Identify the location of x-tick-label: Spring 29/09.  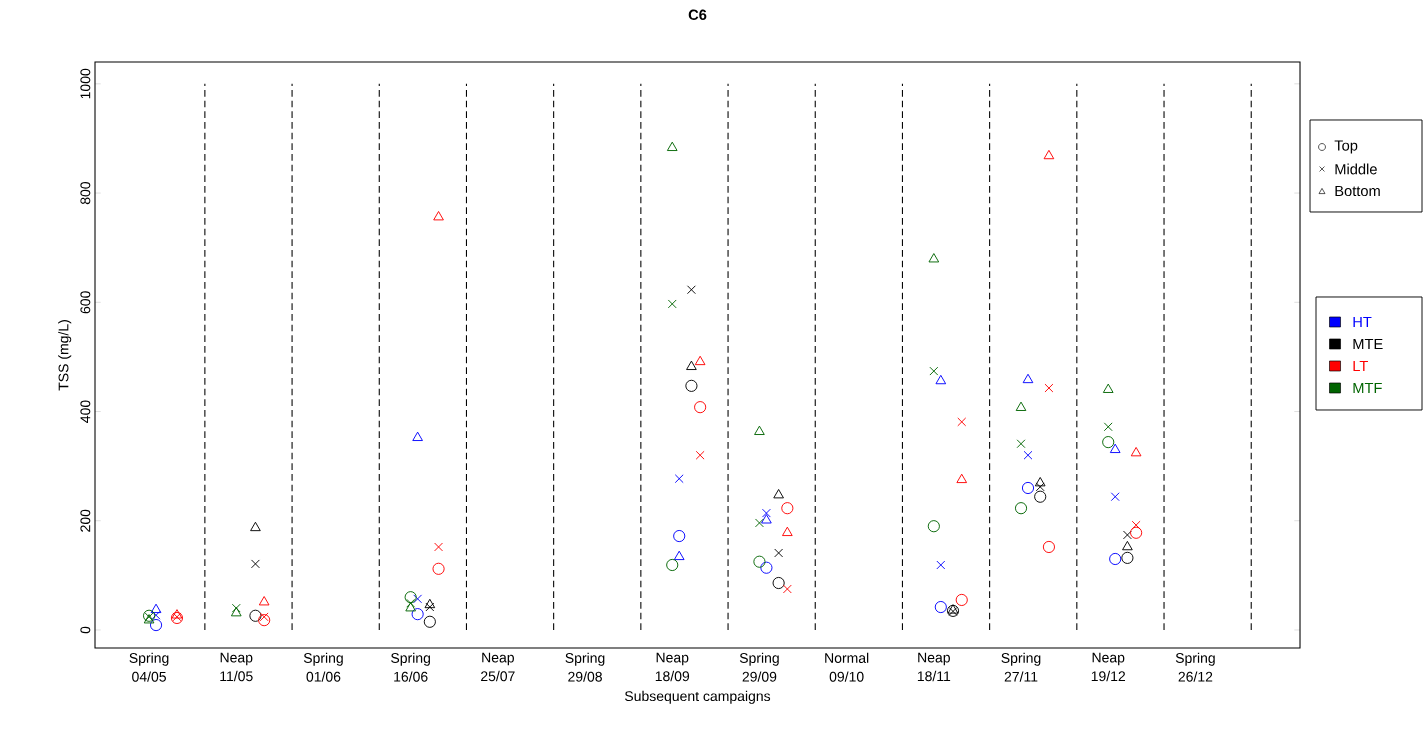
(759, 667).